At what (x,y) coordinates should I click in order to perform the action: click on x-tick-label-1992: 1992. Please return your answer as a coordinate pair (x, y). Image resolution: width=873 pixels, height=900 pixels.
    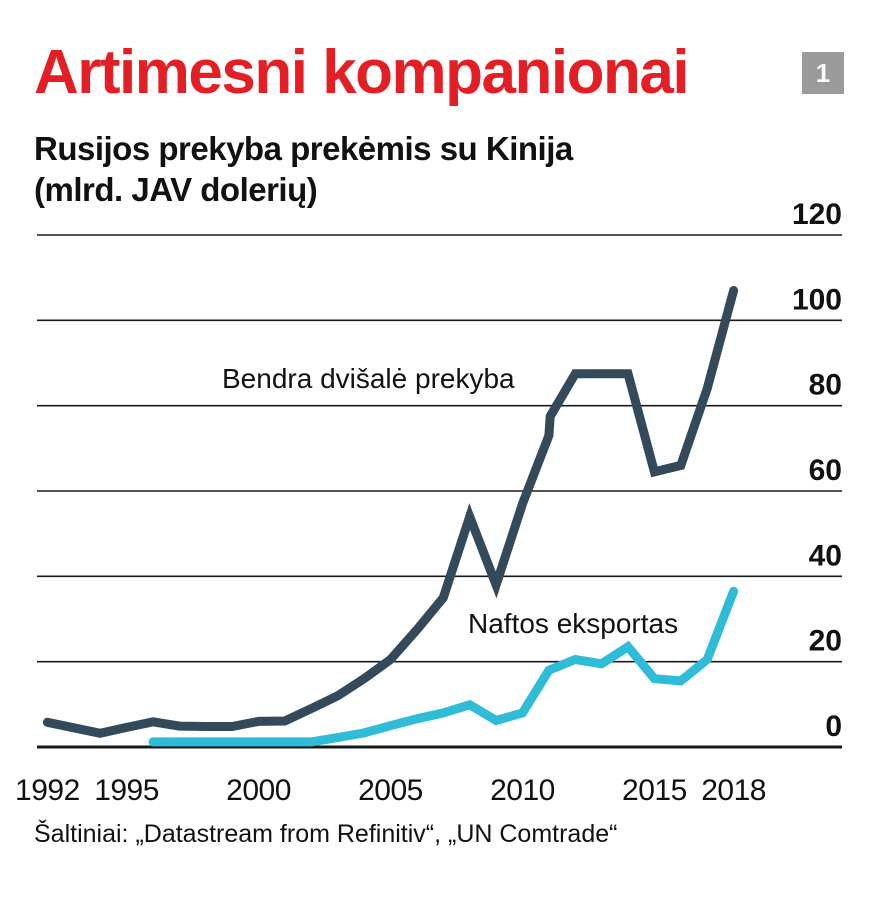
    Looking at the image, I should click on (47, 790).